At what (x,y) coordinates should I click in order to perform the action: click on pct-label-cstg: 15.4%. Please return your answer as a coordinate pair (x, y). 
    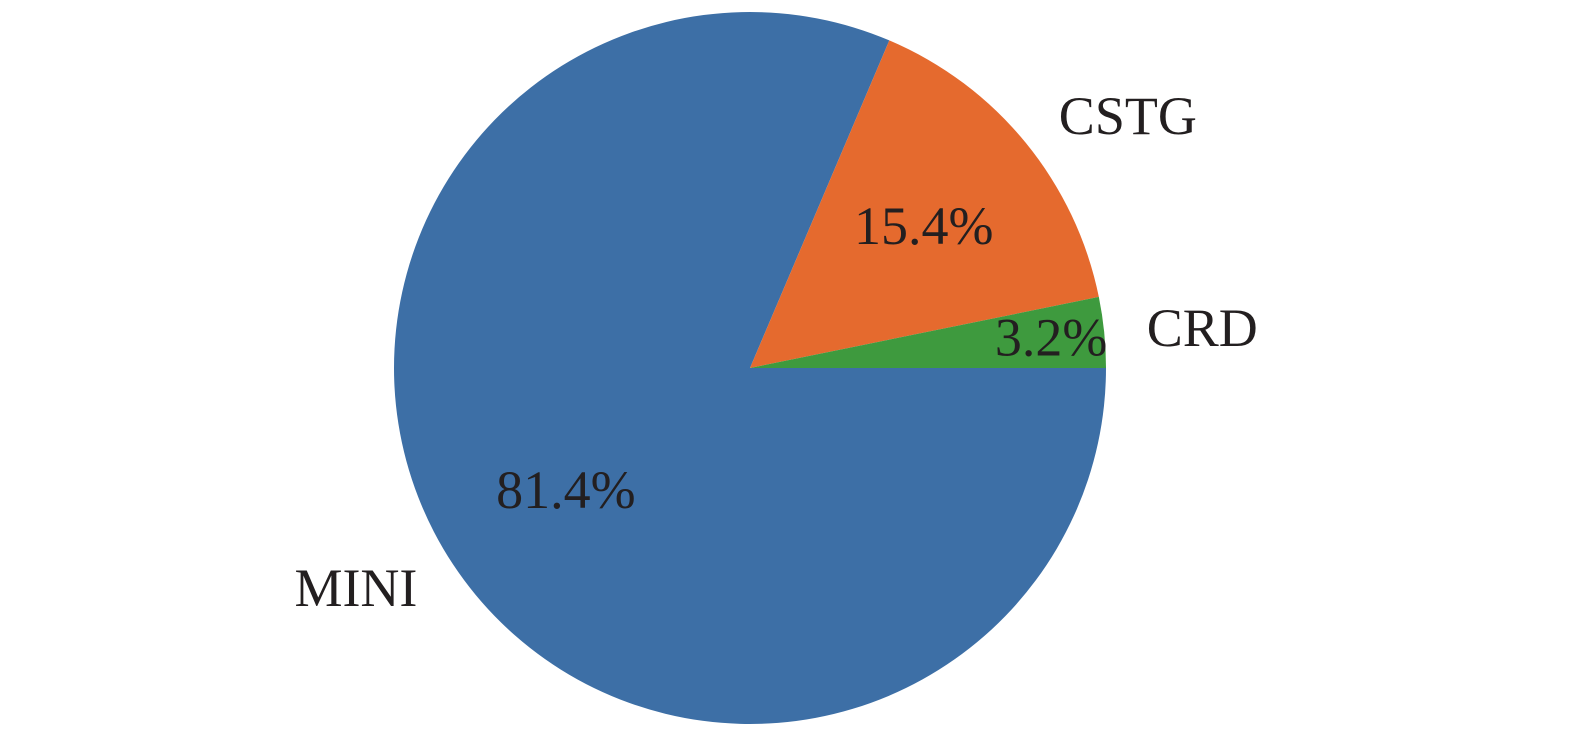
    Looking at the image, I should click on (923, 226).